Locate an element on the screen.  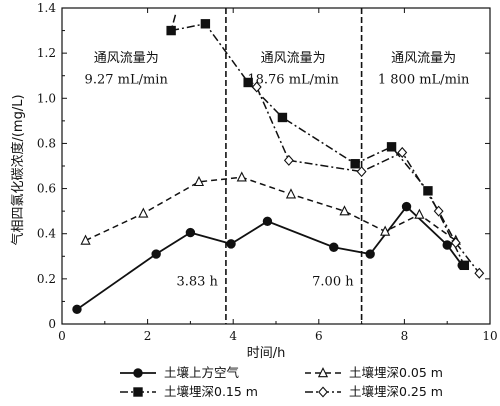
x-axis-title: 时间/h is located at coordinates (266, 353).